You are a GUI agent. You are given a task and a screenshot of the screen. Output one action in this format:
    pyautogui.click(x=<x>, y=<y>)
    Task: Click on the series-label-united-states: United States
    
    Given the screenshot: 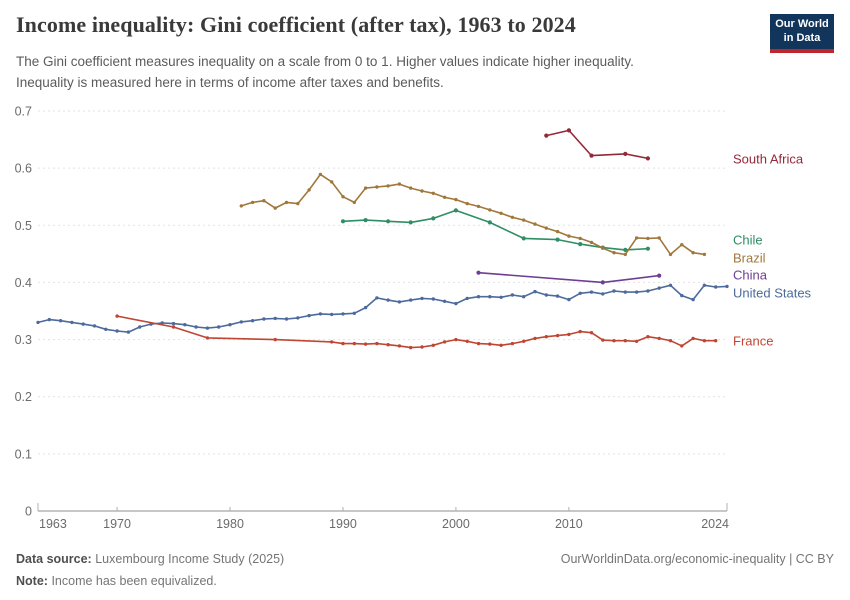 What is the action you would take?
    pyautogui.click(x=772, y=293)
    